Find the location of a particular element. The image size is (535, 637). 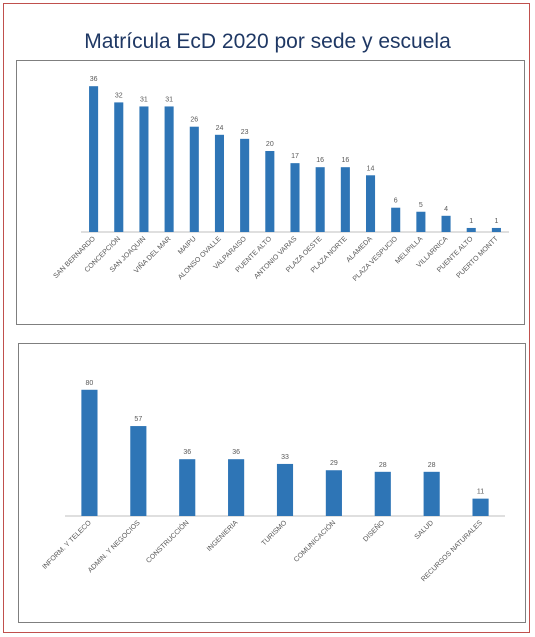

data-label: 6 is located at coordinates (396, 201).